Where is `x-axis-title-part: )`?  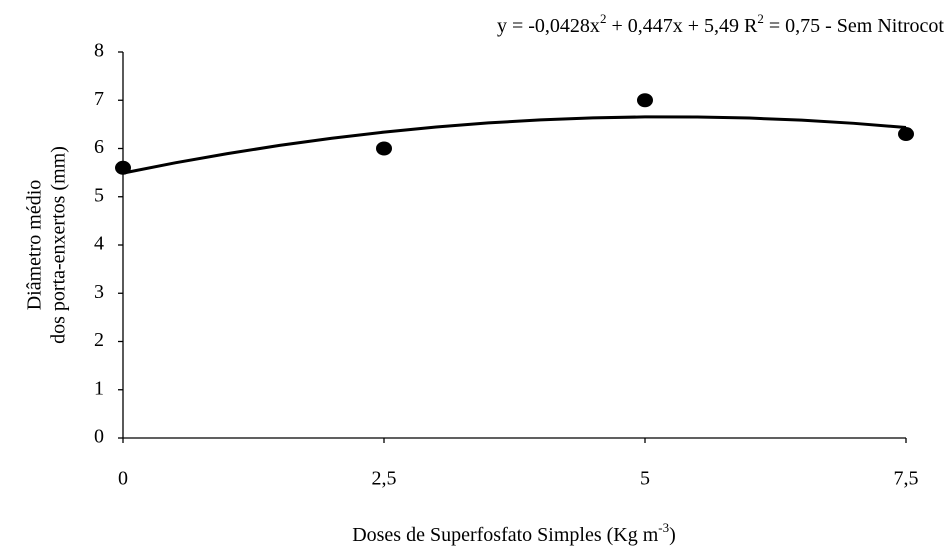 x-axis-title-part: ) is located at coordinates (672, 535).